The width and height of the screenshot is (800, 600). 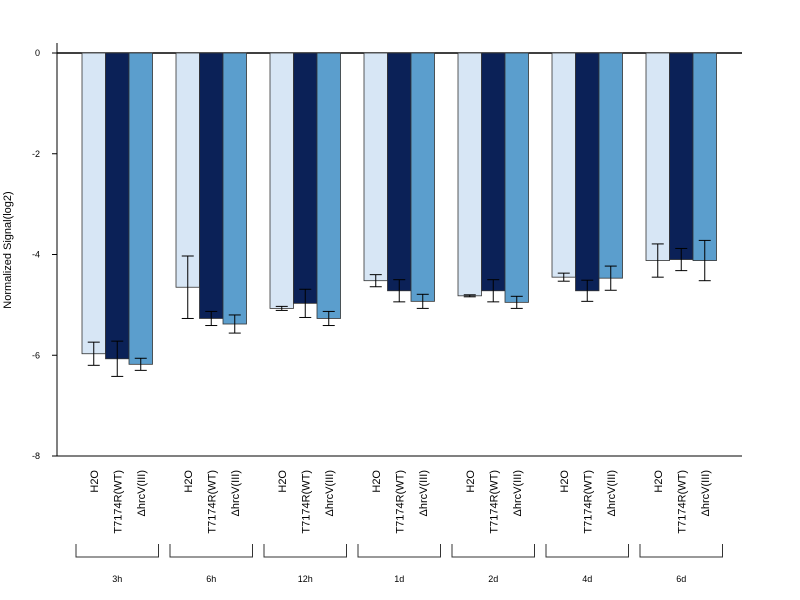 I want to click on y-tick-label: -8, so click(x=36, y=456).